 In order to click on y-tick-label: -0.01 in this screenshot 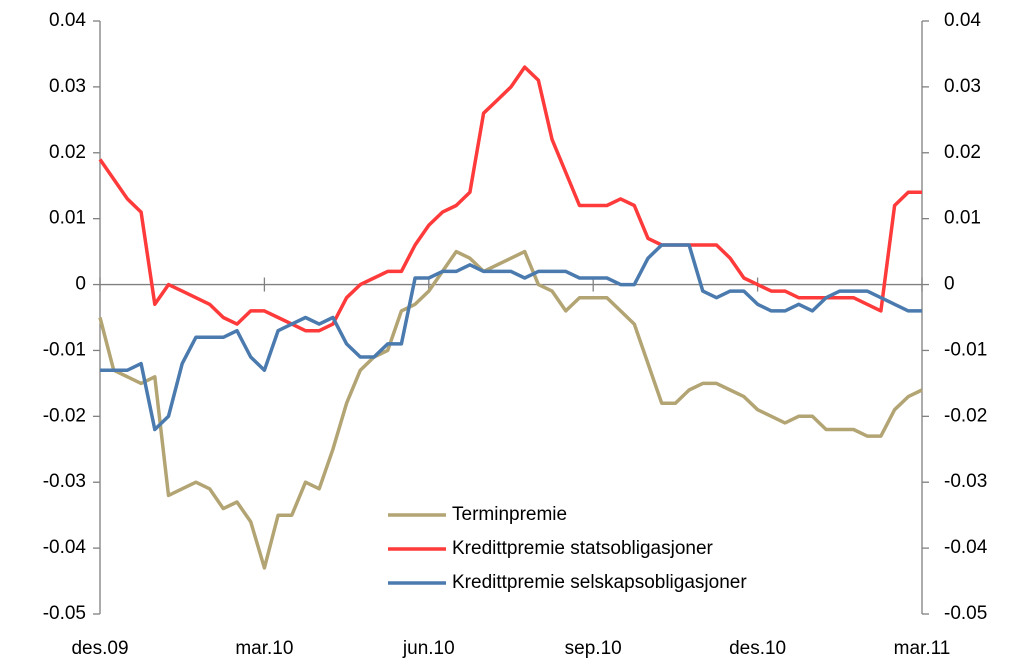, I will do `click(64, 349)`.